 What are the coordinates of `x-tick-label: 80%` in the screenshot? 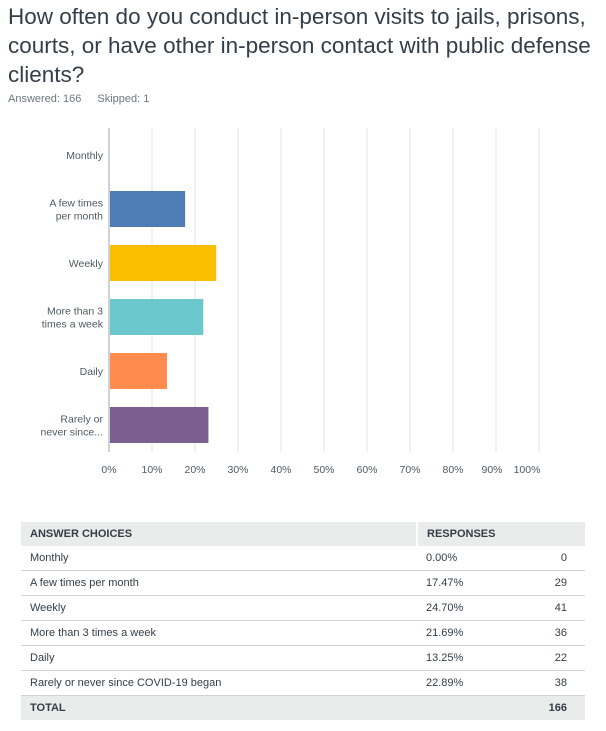 It's located at (452, 470).